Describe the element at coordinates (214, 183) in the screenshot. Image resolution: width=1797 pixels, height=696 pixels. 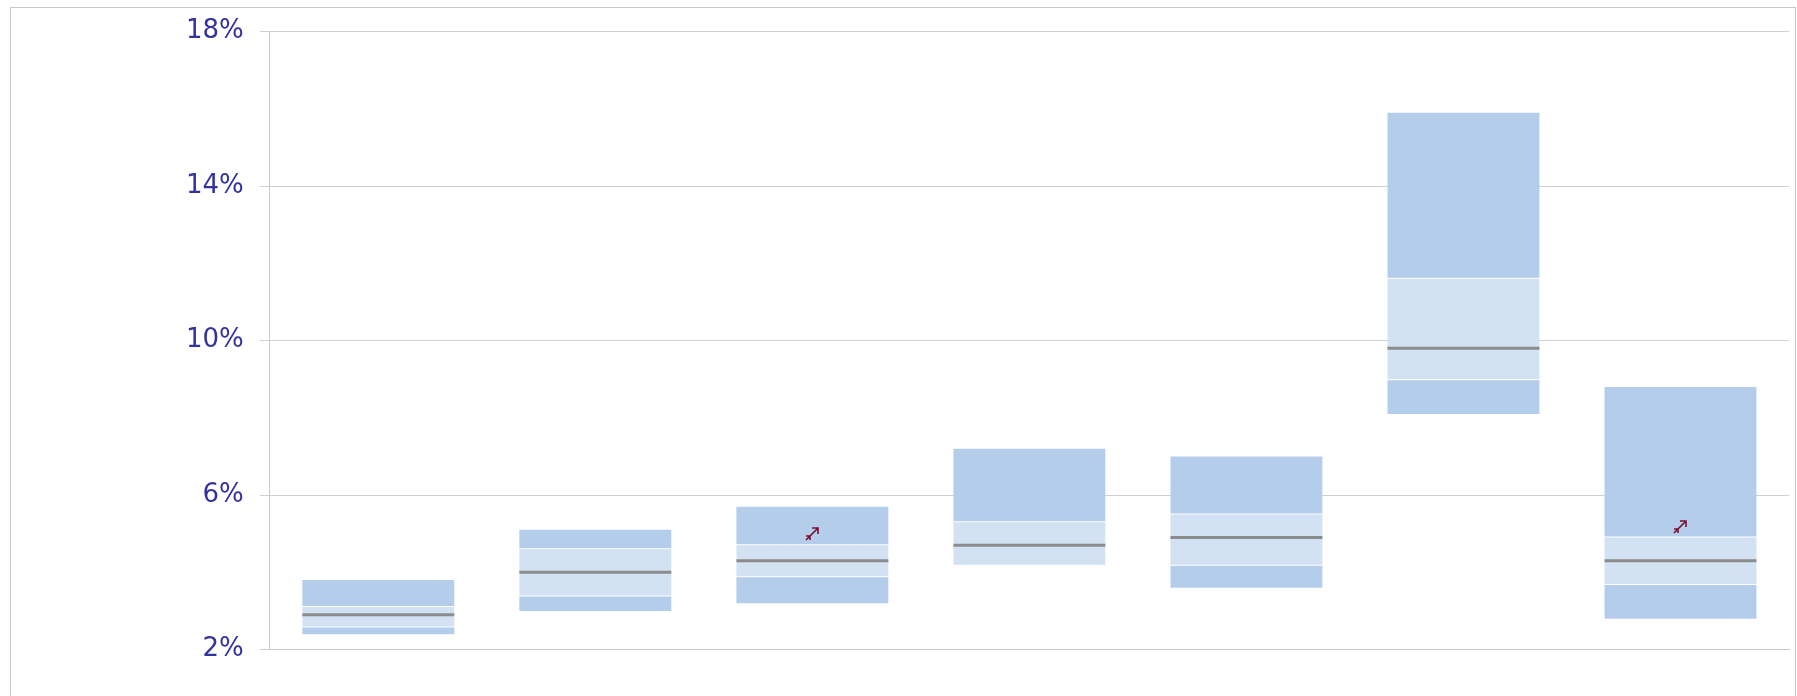
I see `y-tick-label: 14%` at that location.